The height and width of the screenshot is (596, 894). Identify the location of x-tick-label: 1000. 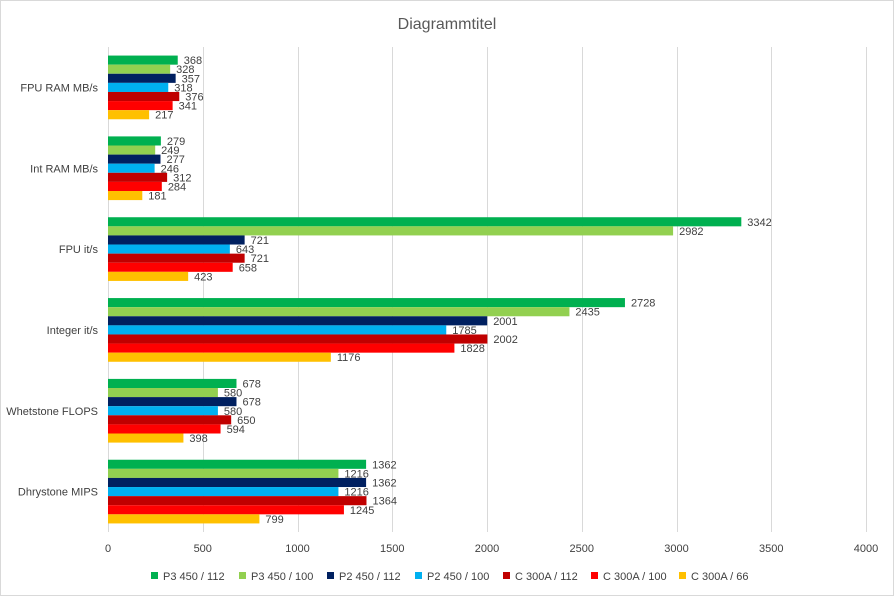
(297, 549).